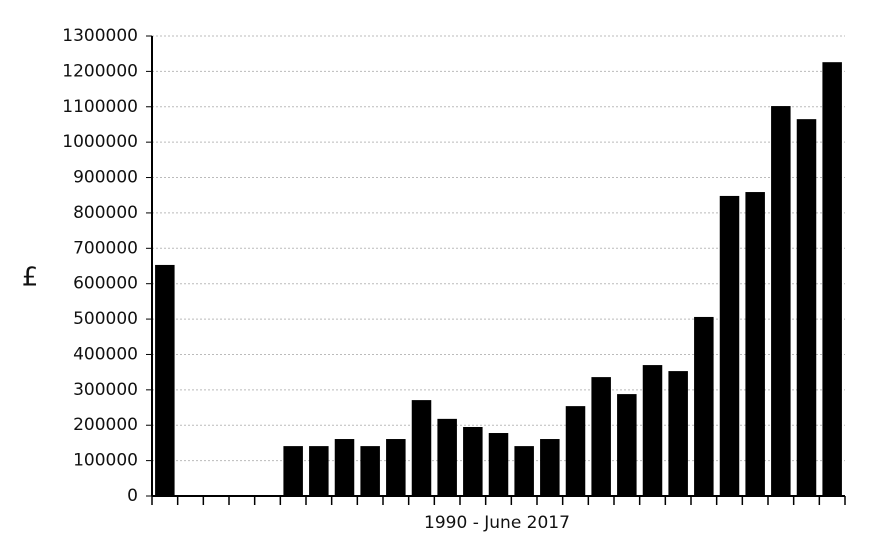 The image size is (869, 558). I want to click on y-tick-label: 0, so click(132, 496).